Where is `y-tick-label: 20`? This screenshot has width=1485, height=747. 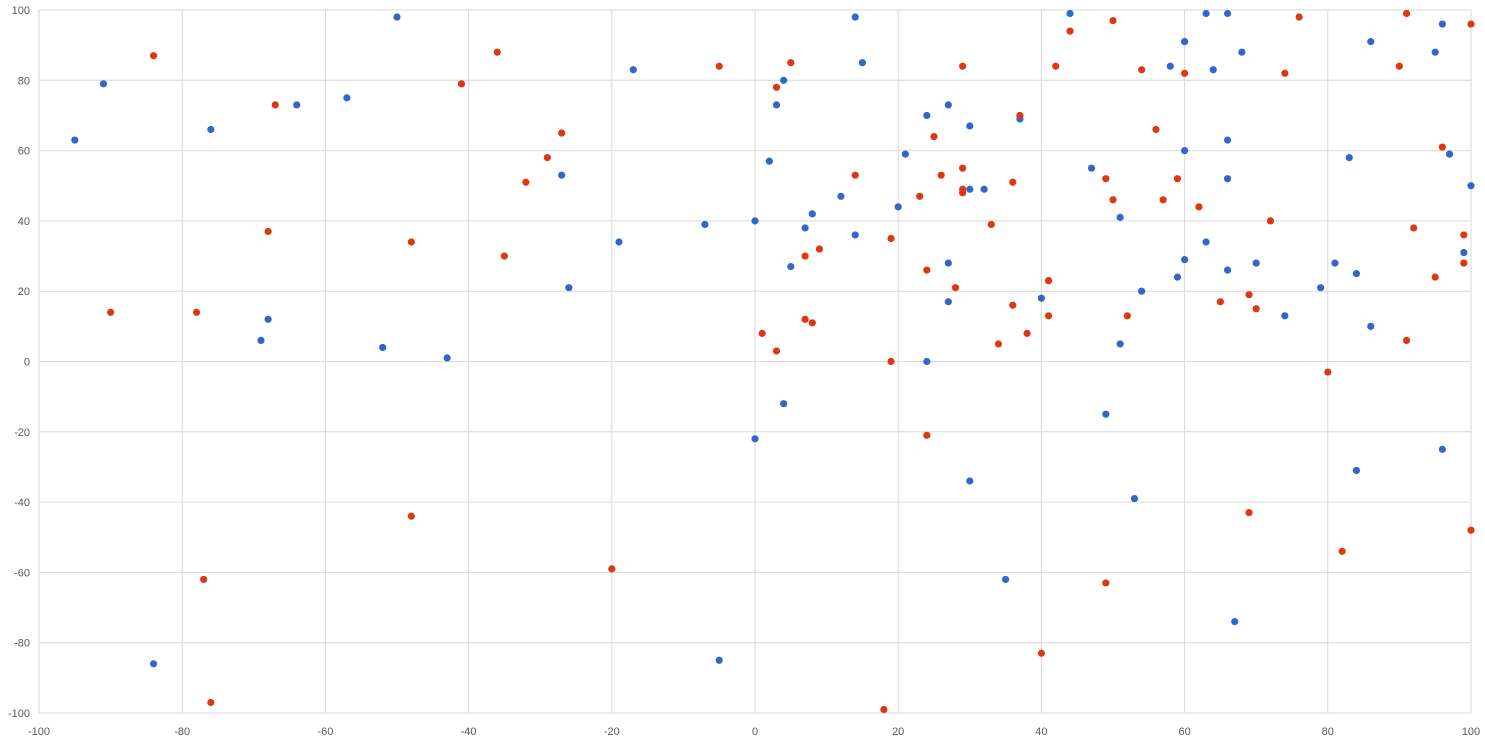 y-tick-label: 20 is located at coordinates (24, 292).